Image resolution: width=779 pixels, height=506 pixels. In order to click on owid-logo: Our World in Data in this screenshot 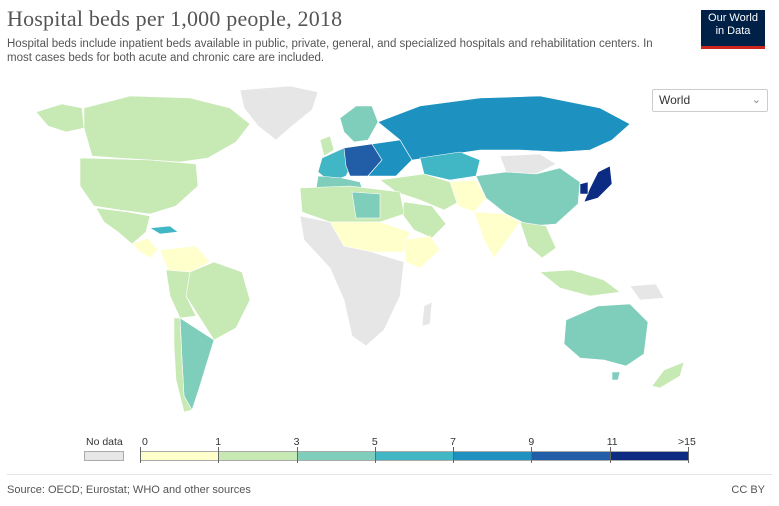, I will do `click(733, 29)`.